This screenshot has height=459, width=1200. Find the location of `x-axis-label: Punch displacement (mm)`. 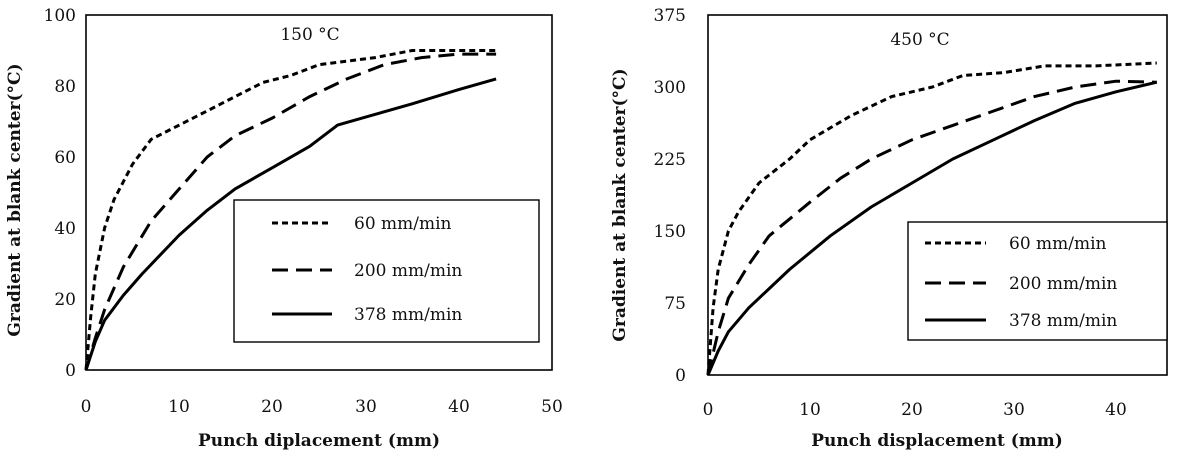

x-axis-label: Punch displacement (mm) is located at coordinates (937, 441).